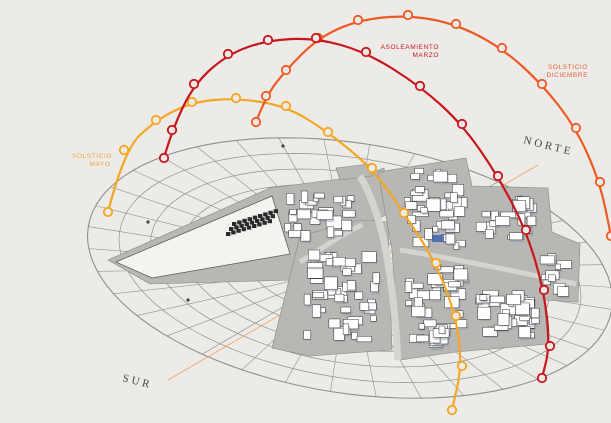 Image resolution: width=611 pixels, height=423 pixels. I want to click on label-asoleamiento-marzo-line1: ASOLEAMIENTO, so click(410, 47).